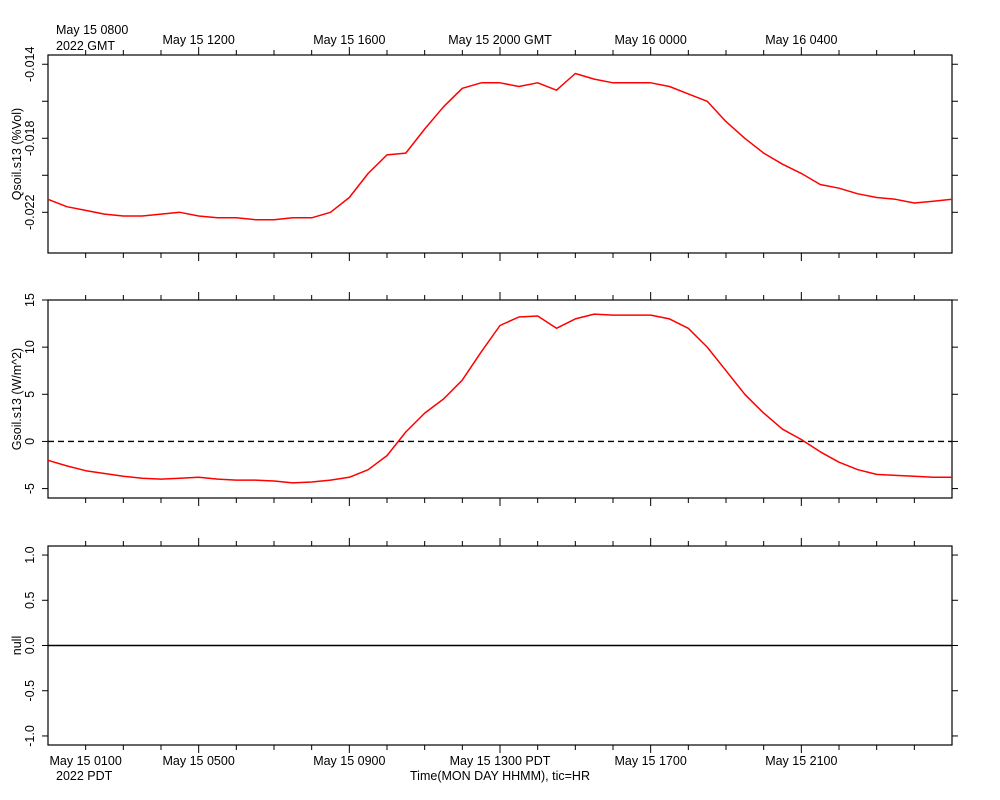  Describe the element at coordinates (17, 154) in the screenshot. I see `y-axis-label: Qsoil.s13 (%Vol)` at that location.